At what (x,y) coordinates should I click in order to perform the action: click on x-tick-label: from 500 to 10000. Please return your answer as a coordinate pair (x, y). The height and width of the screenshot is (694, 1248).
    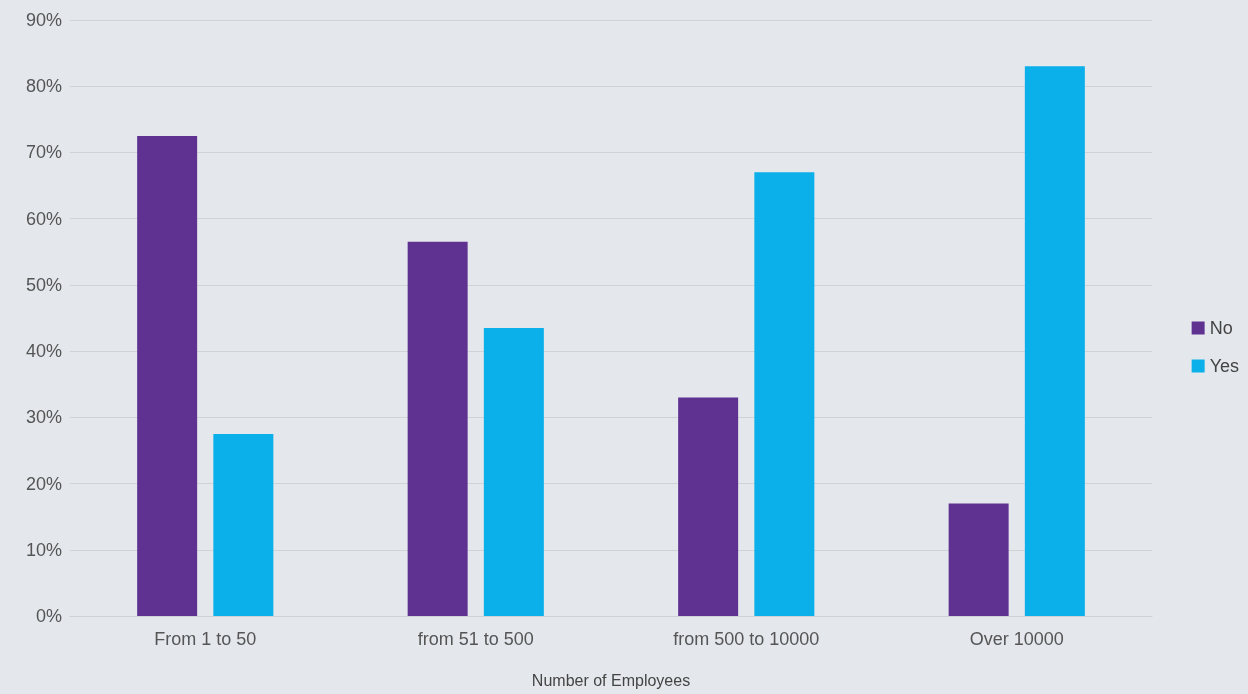
    Looking at the image, I should click on (746, 639).